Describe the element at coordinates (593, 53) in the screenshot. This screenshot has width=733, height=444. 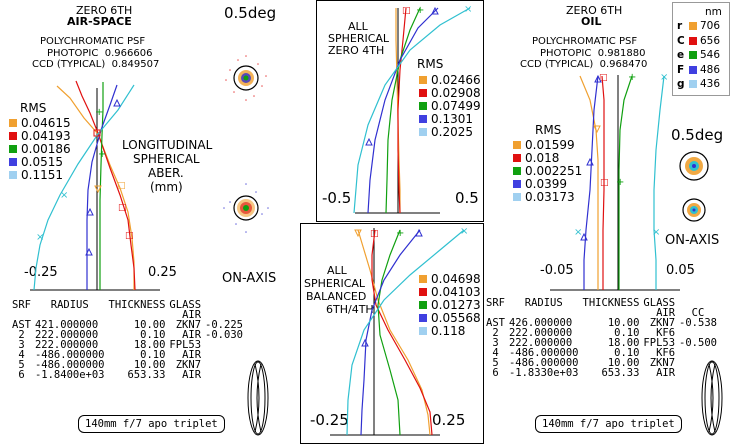
I see `right-photopic: PHOTOPIC 0.981880` at that location.